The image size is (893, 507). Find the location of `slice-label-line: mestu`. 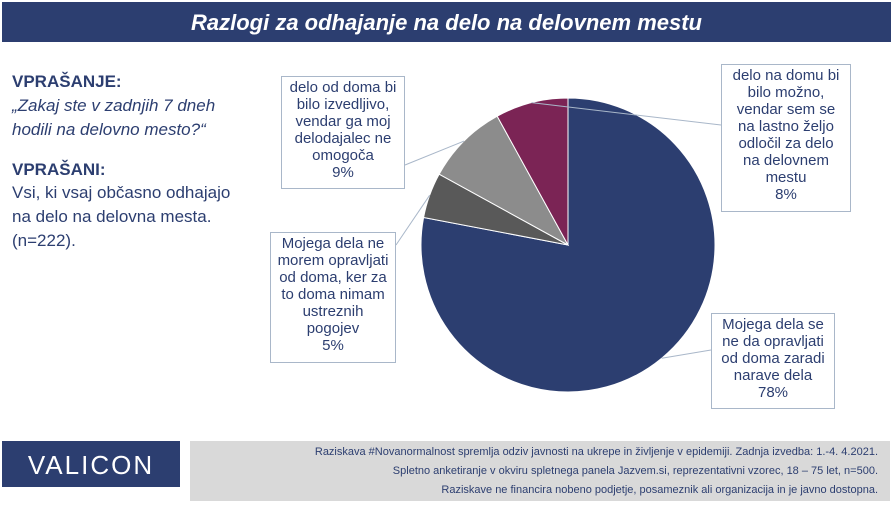

slice-label-line: mestu is located at coordinates (786, 177).